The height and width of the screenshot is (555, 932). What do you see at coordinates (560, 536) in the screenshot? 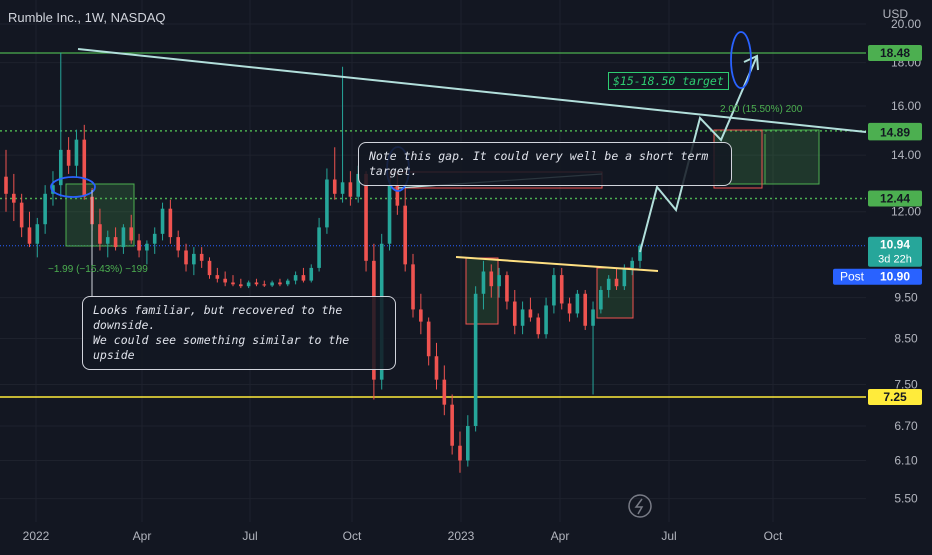
I see `time-tick: Apr` at bounding box center [560, 536].